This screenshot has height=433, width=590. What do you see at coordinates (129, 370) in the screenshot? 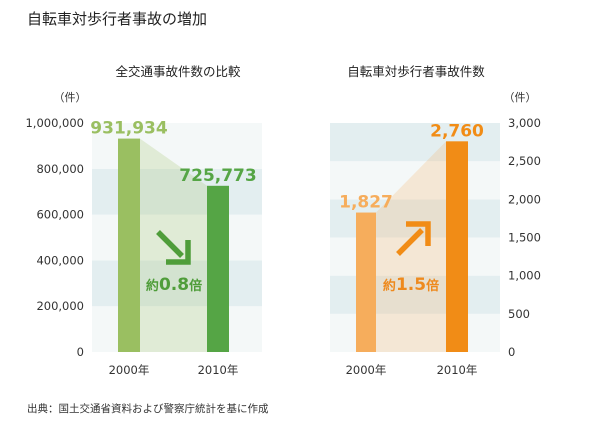
I see `chart1-category-label: 2000年` at bounding box center [129, 370].